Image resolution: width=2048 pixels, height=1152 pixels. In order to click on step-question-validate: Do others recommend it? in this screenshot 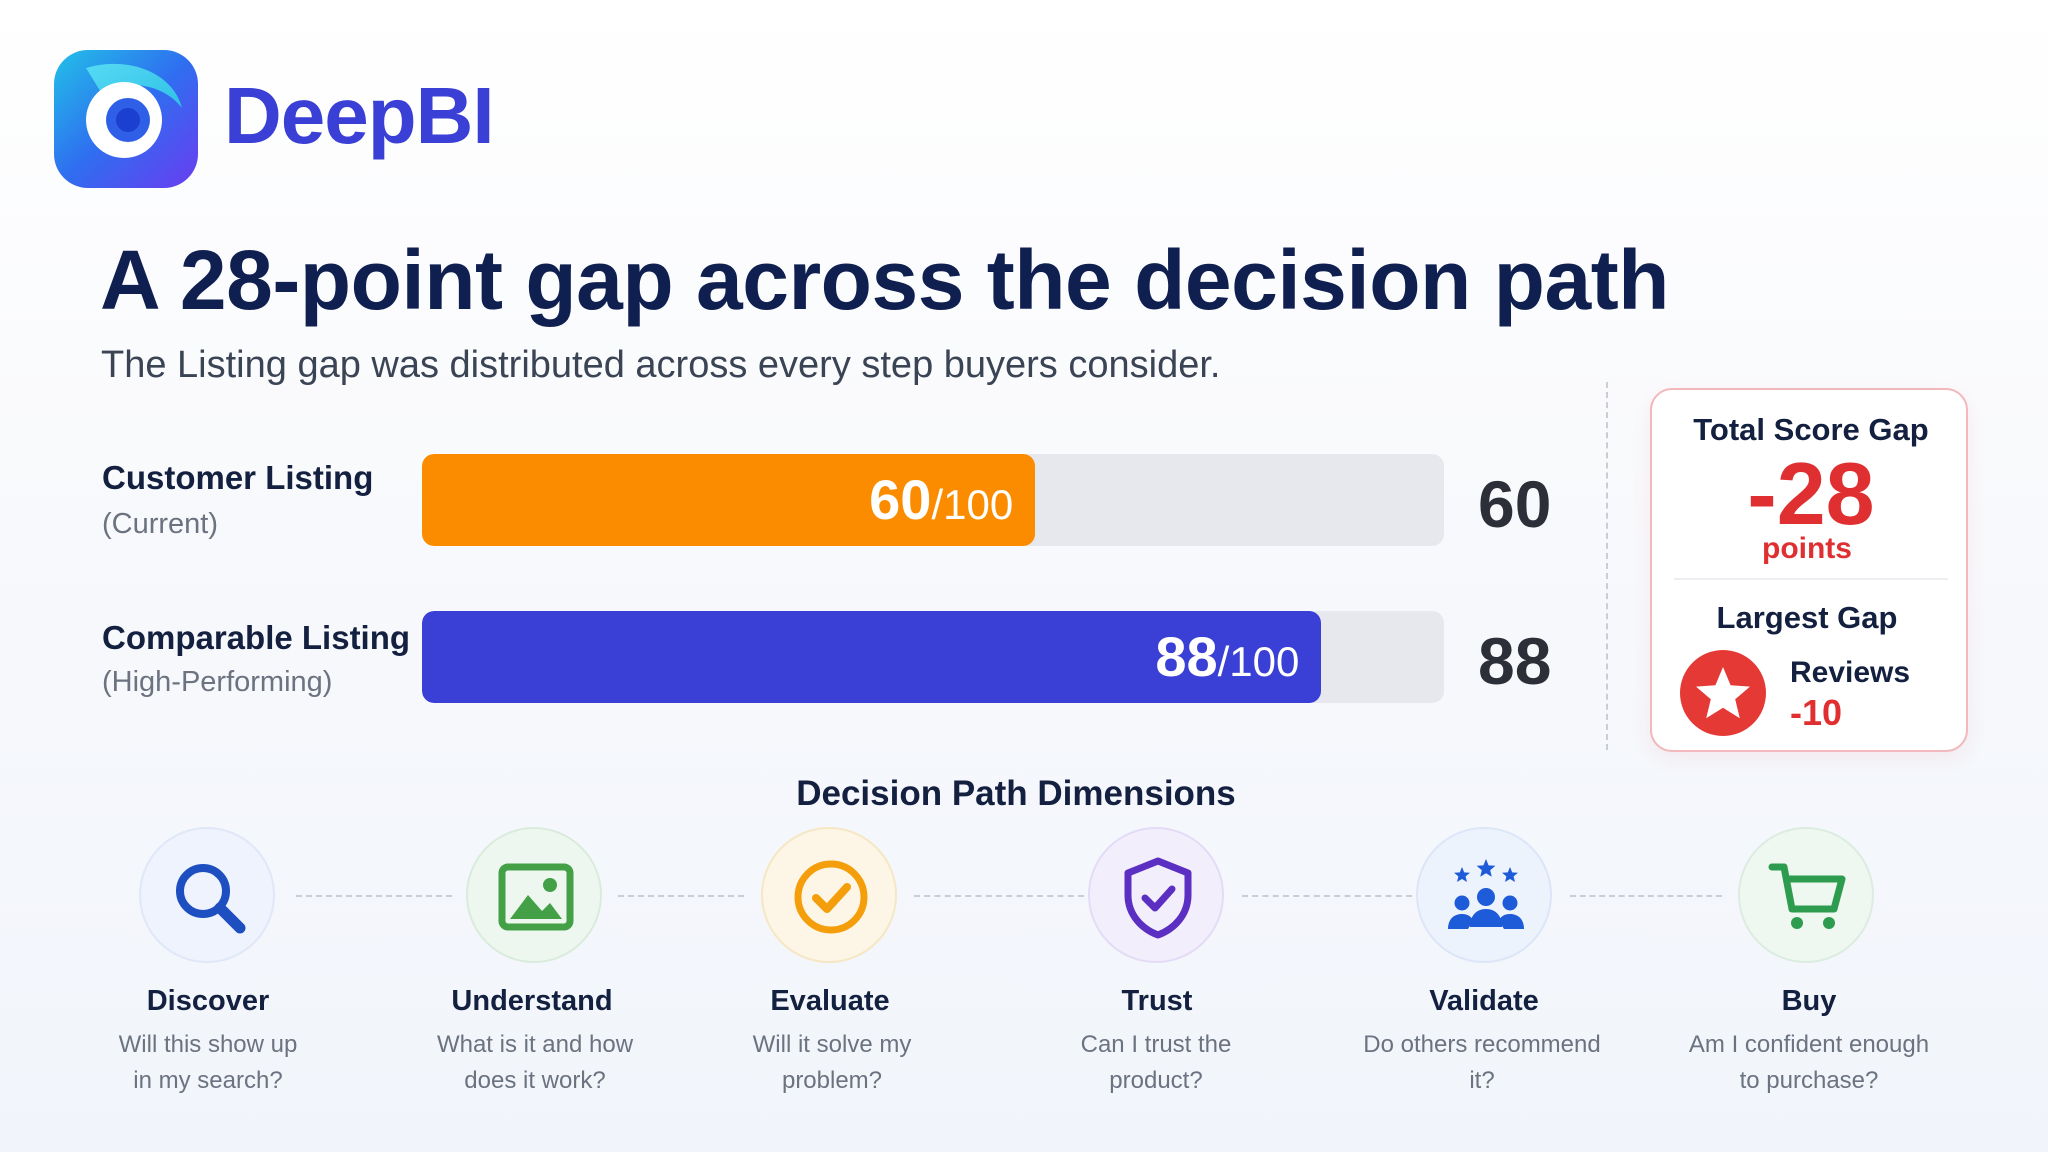, I will do `click(1482, 1062)`.